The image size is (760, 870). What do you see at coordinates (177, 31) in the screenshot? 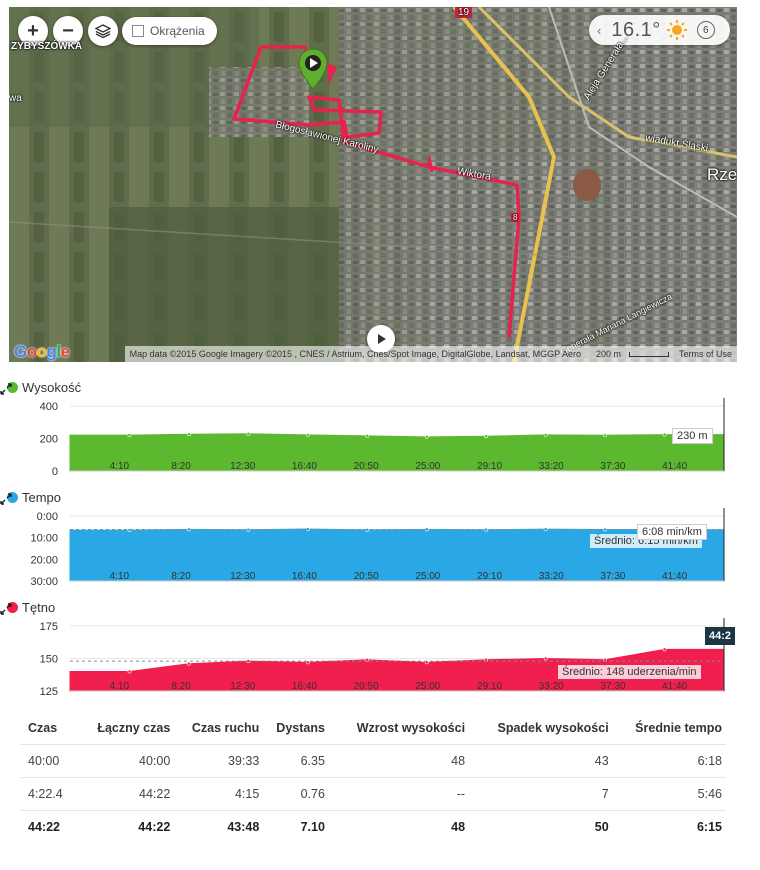
I see `laps-toggle-label: Okrążenia` at bounding box center [177, 31].